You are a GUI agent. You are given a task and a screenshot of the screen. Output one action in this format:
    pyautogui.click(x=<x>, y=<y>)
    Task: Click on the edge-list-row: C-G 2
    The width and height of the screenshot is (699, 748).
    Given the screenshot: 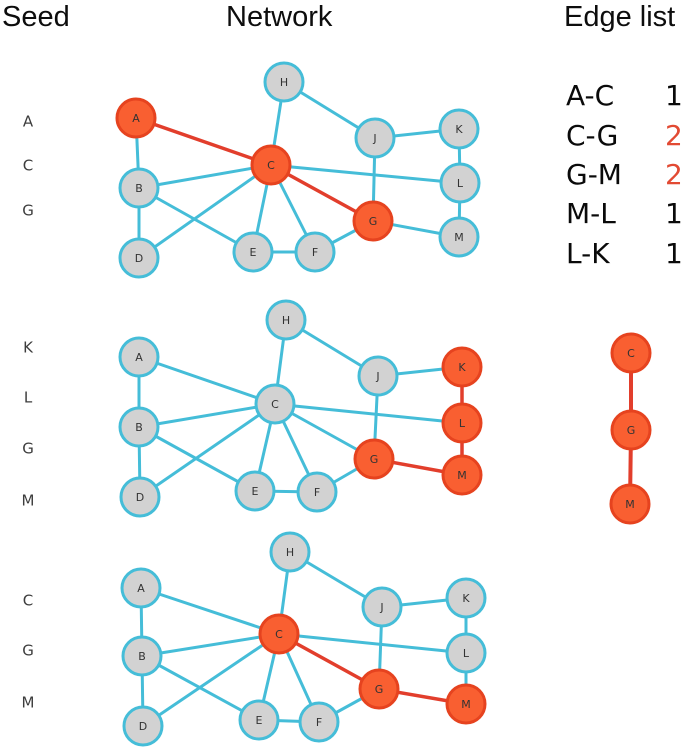 What is the action you would take?
    pyautogui.click(x=632, y=134)
    